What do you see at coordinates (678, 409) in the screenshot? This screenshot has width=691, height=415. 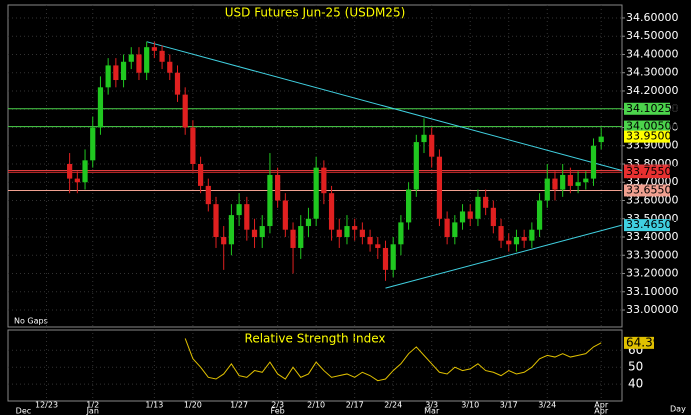 I see `x-unit: Day` at bounding box center [678, 409].